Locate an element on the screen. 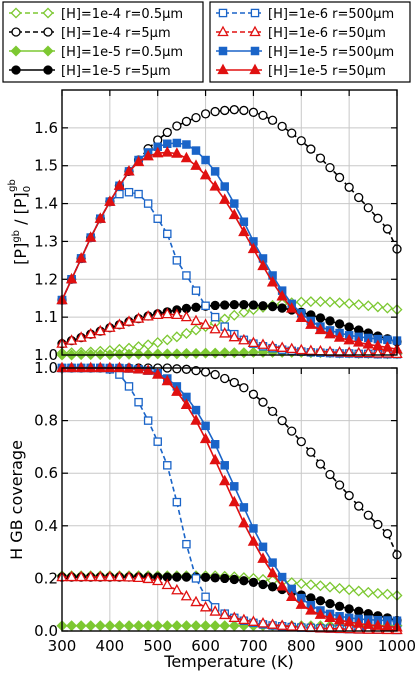  legend-label-s3: [H]=1e-5 r=0.5µm is located at coordinates (122, 52).